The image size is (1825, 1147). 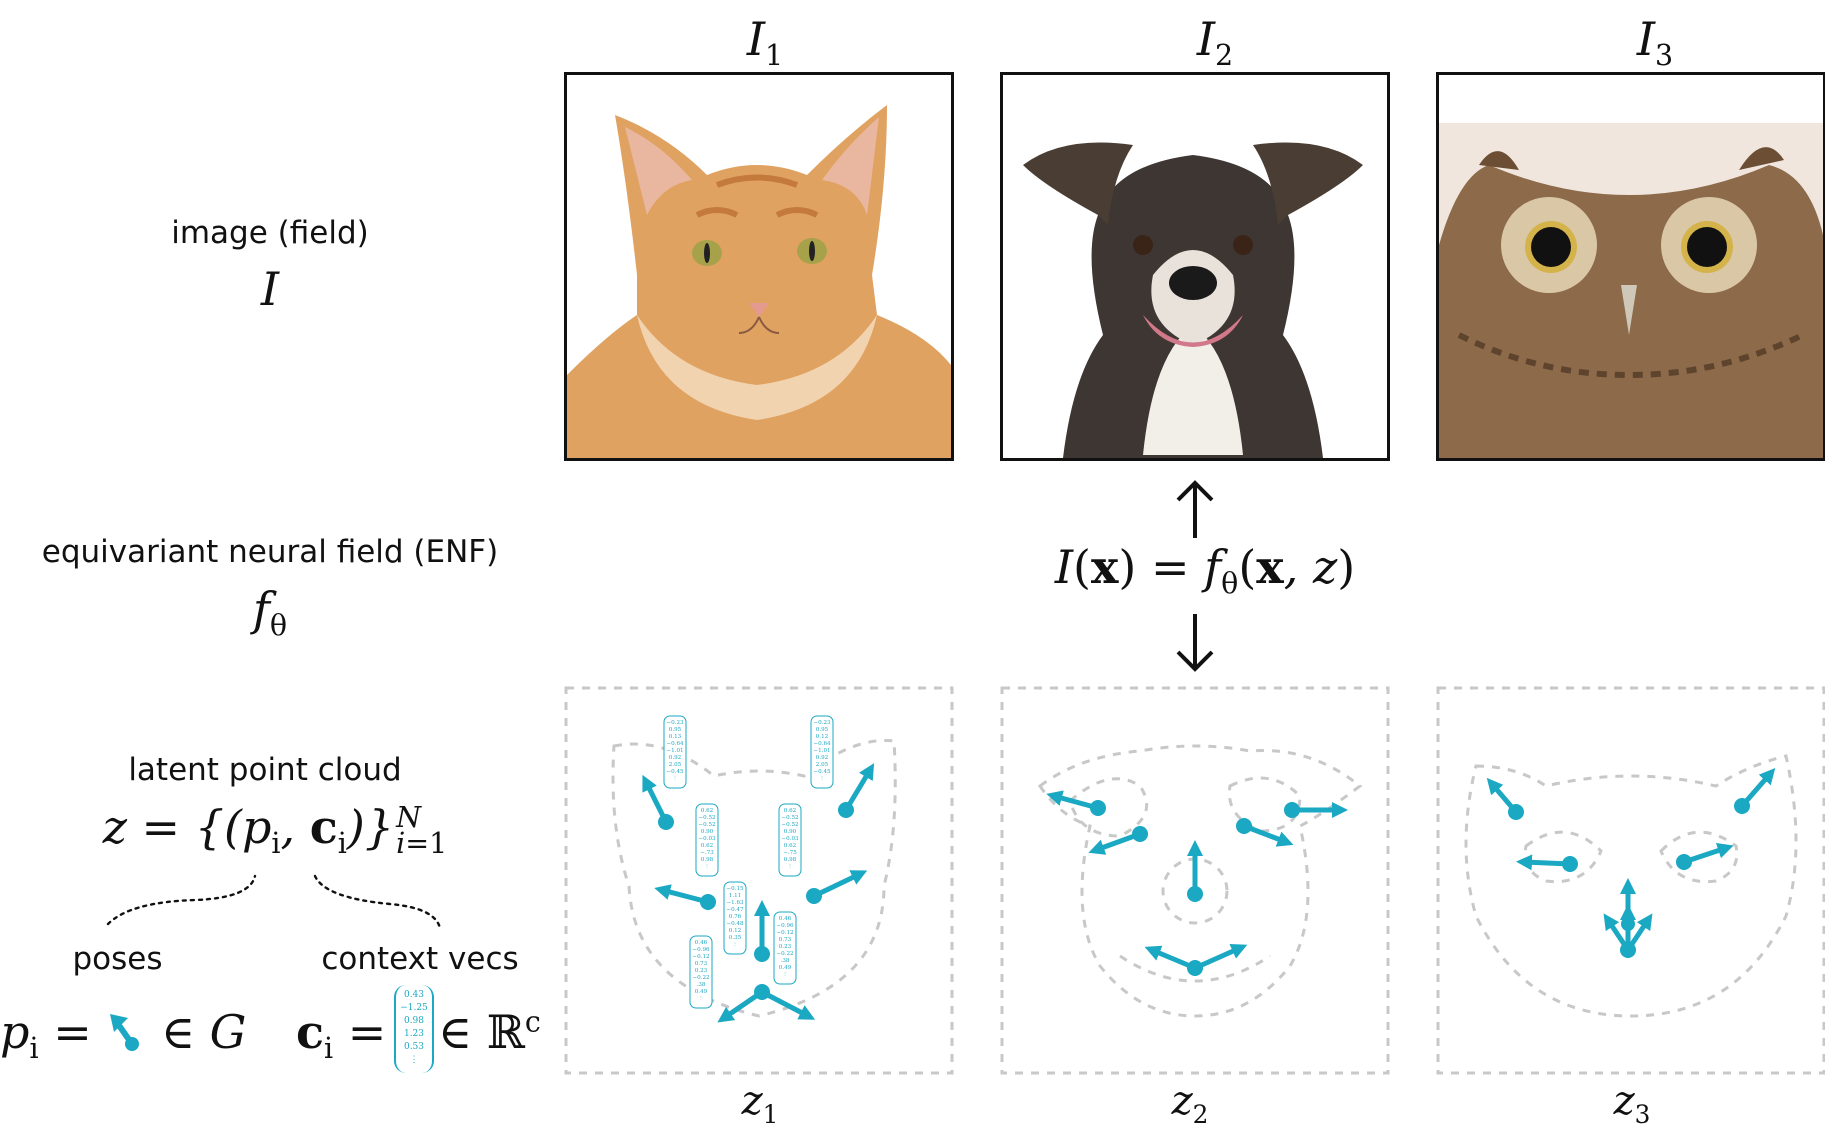 I want to click on cat-outline, so click(x=754, y=878).